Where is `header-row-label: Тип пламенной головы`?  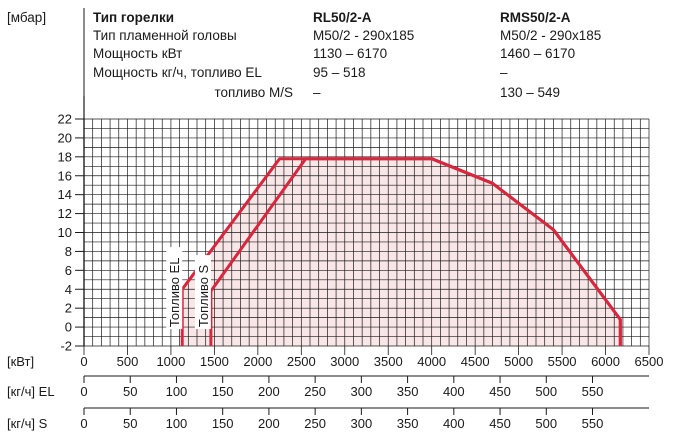
header-row-label: Тип пламенной головы is located at coordinates (165, 35).